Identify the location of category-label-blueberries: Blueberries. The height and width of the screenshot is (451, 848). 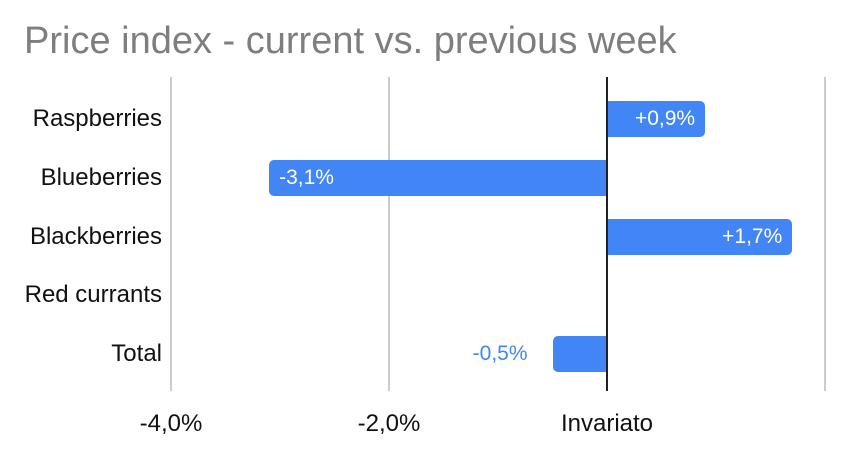
(101, 177).